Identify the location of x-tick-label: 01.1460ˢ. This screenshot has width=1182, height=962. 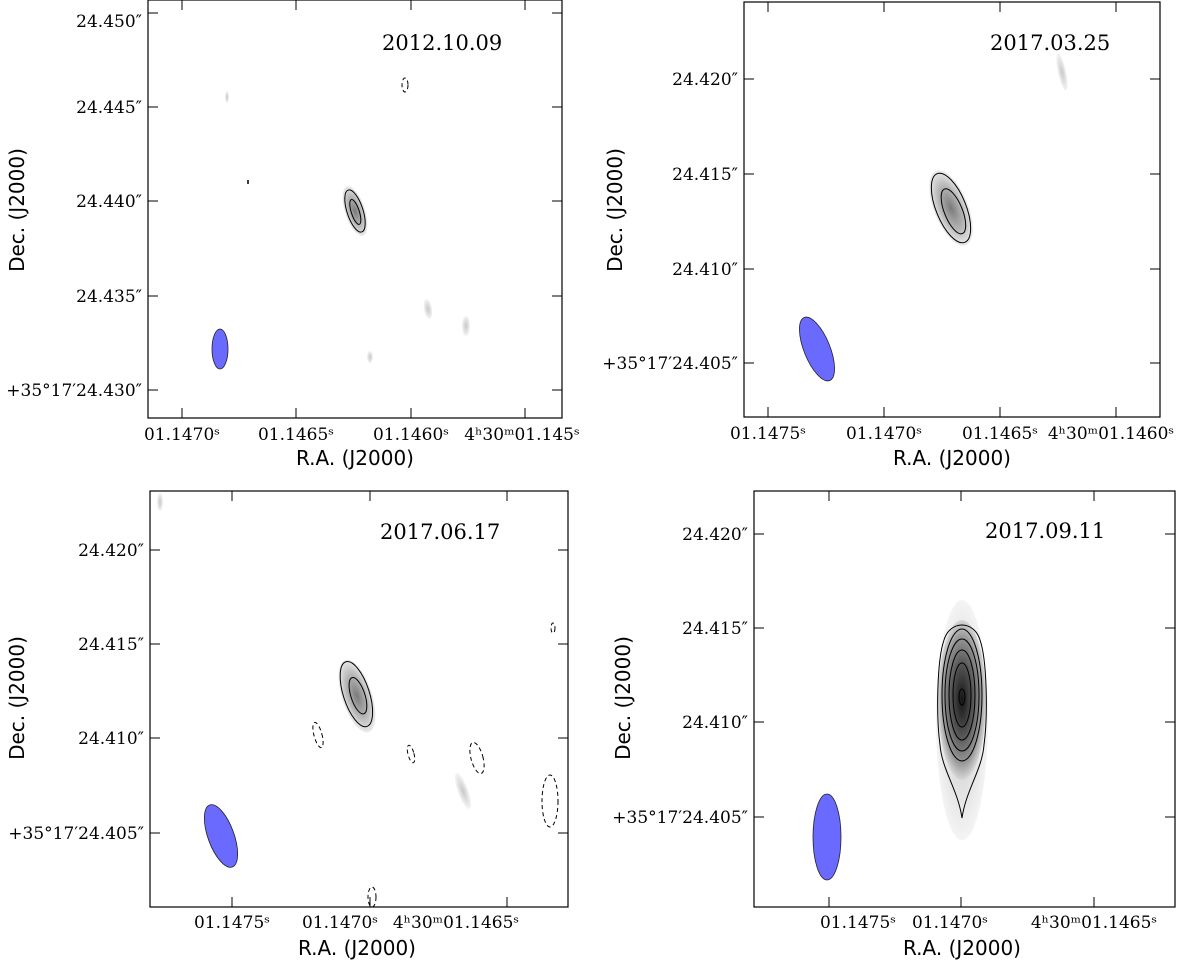
(411, 435).